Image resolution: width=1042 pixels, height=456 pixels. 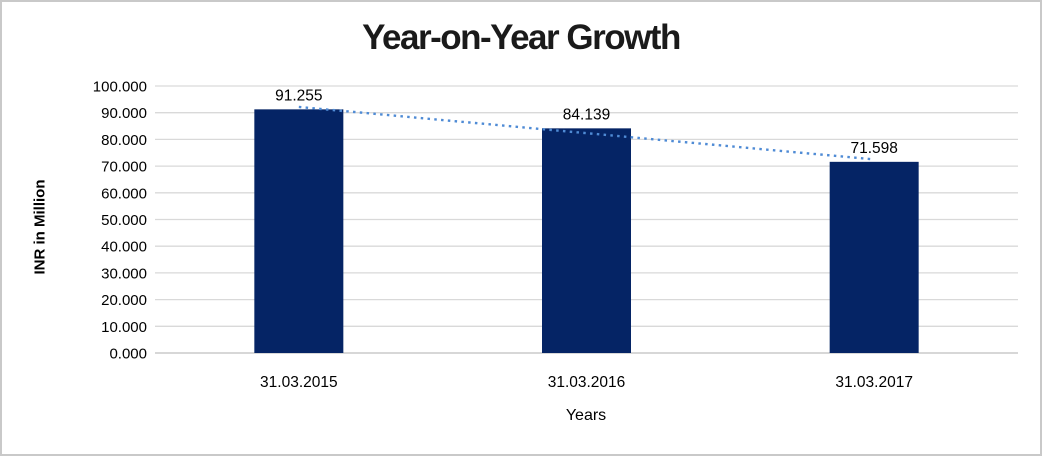 I want to click on bar-31.03.2016, so click(x=586, y=240).